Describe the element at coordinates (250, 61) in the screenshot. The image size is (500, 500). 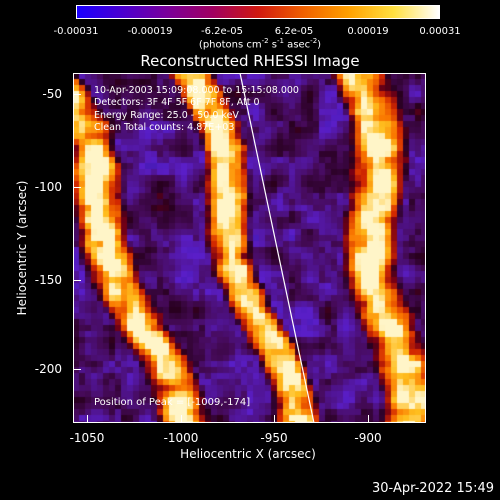
I see `plot-title: Reconstructed RHESSI Image` at that location.